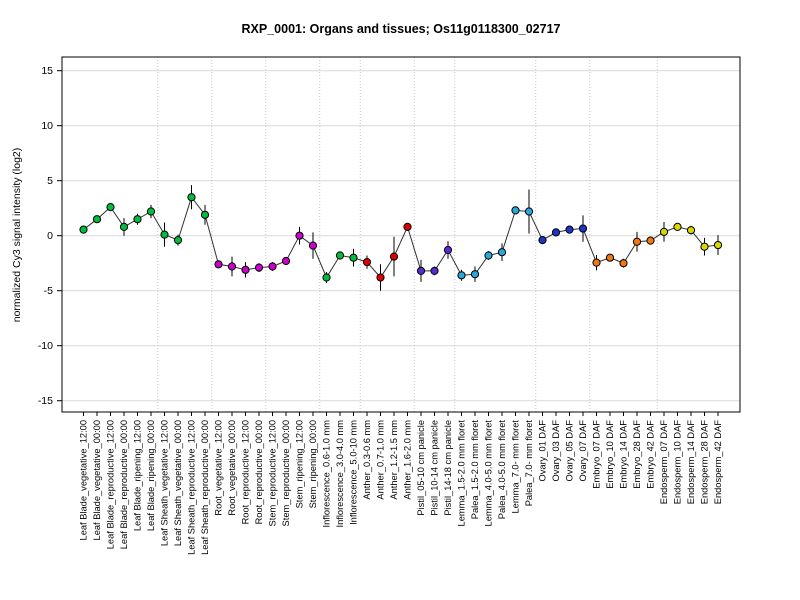  I want to click on x-tick-label: Leaf Sheath_vegetative_00:00, so click(178, 483).